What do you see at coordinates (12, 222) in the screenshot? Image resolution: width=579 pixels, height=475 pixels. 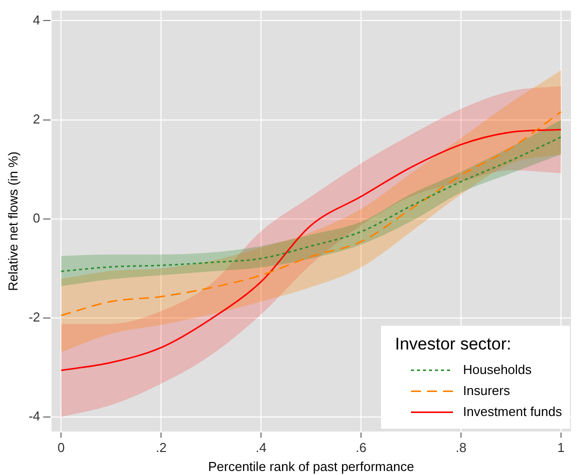 I see `y-axis-title: Relative net flows (in %)` at bounding box center [12, 222].